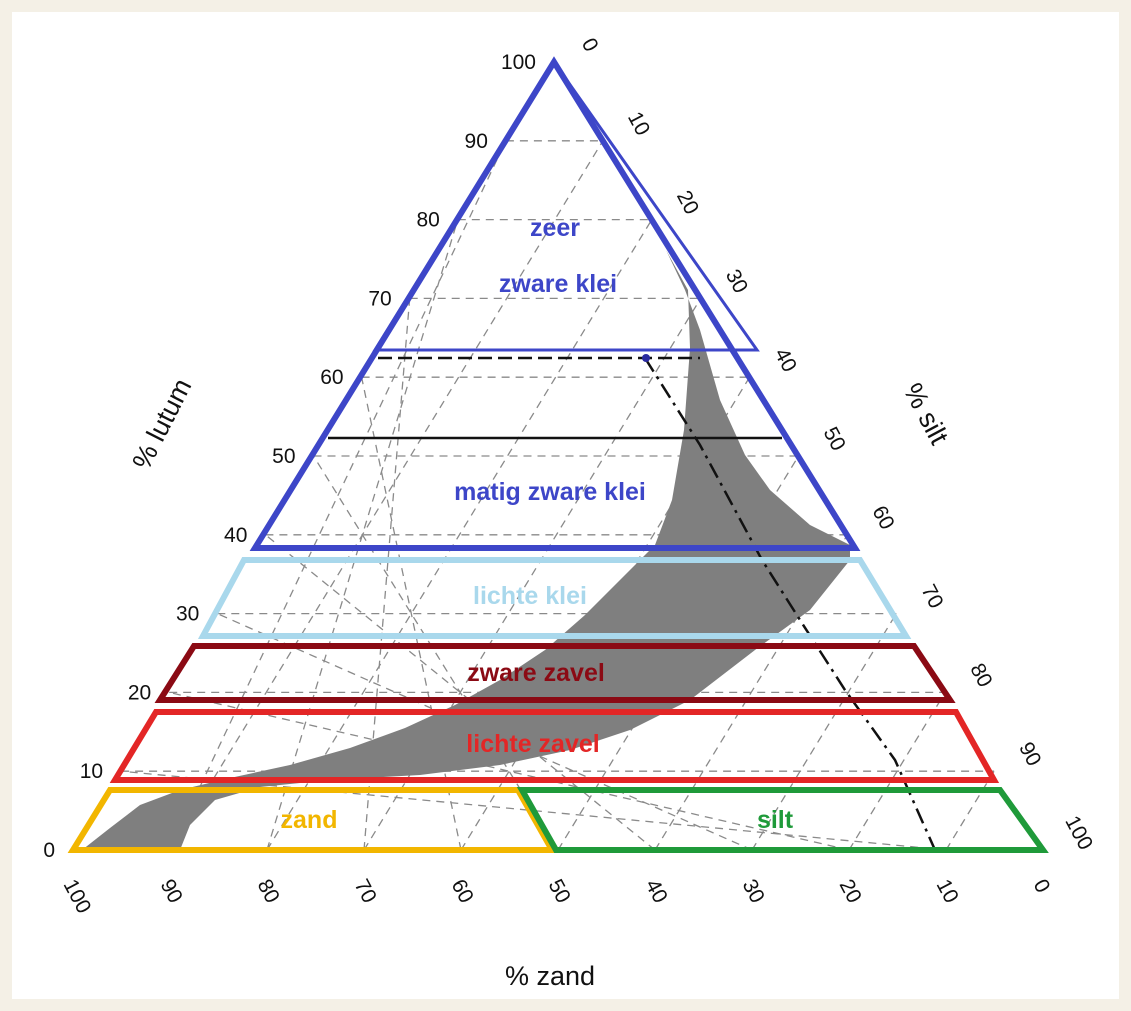 The image size is (1131, 1011). I want to click on label-zware-klei: zware klei, so click(558, 284).